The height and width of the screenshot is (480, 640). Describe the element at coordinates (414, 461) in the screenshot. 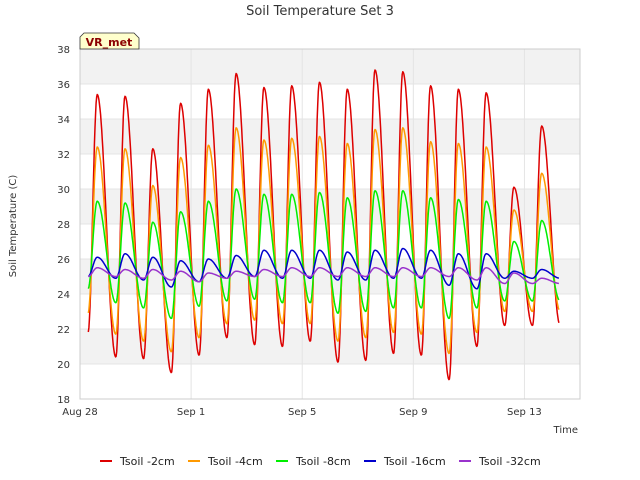

I see `legend-label: Tsoil -16cm` at that location.